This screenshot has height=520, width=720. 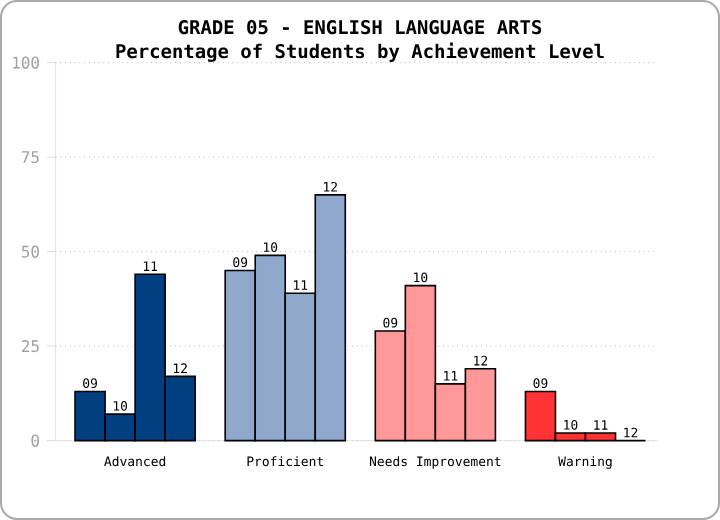 What do you see at coordinates (360, 27) in the screenshot?
I see `chart-title: GRADE 05 - ENGLISH LANGUAGE ARTS` at bounding box center [360, 27].